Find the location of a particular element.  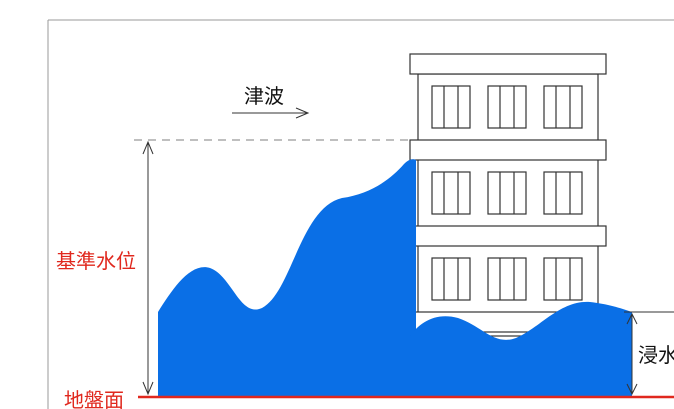

inundation-dimension-arrow is located at coordinates (649, 353).